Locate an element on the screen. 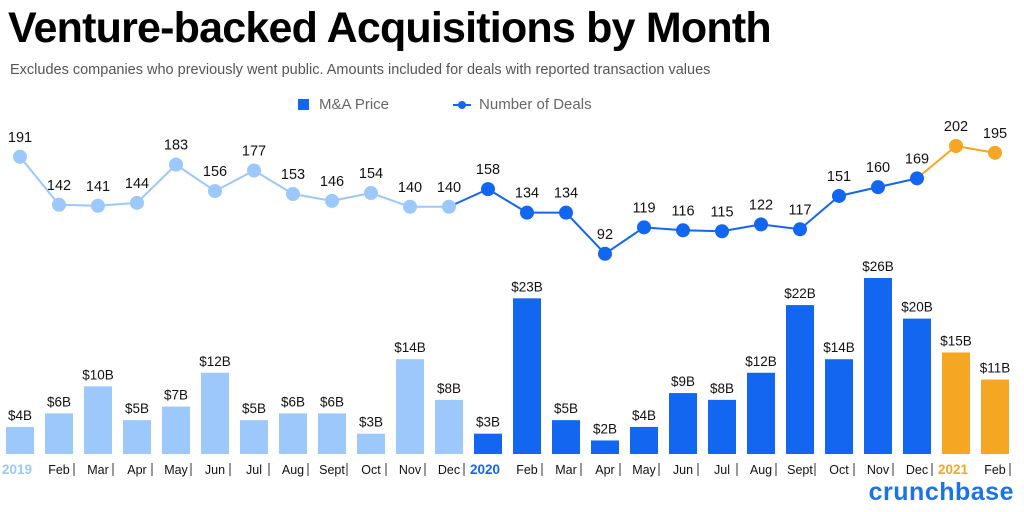 This screenshot has width=1024, height=512. crunchbase-logo: crunchbase is located at coordinates (941, 492).